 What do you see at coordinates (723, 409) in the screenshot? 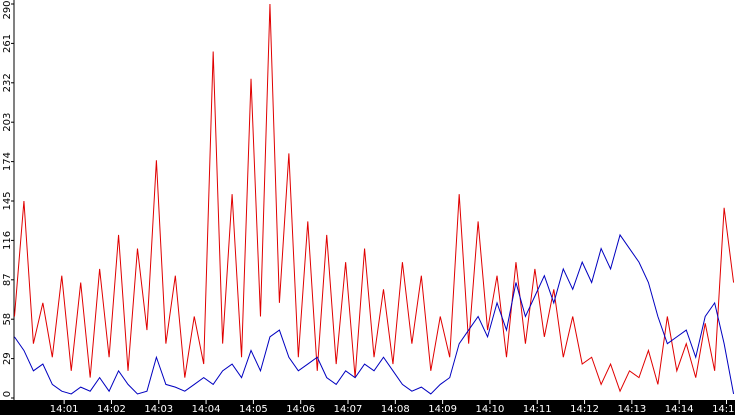
I see `x-tick-label: 14:15` at bounding box center [723, 409].